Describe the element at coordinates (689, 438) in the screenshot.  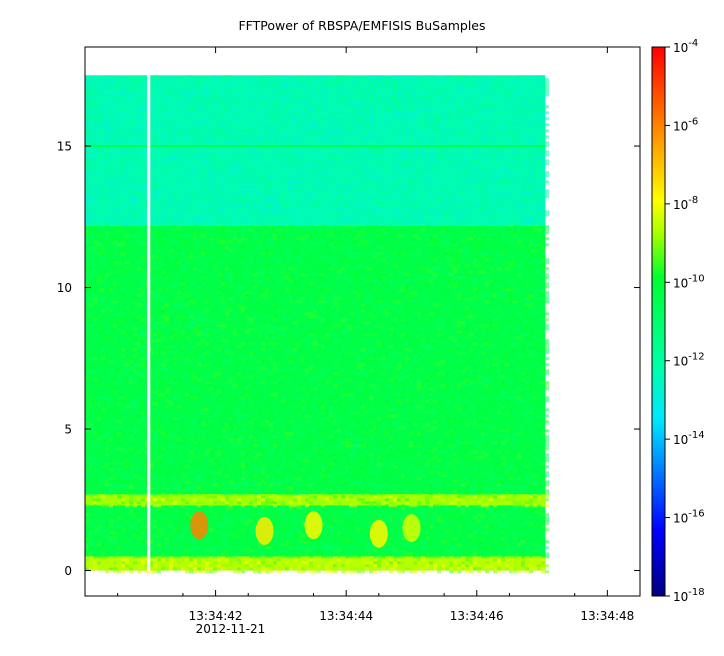
I see `colorbar-tick-label: 10⁻¹⁴` at that location.